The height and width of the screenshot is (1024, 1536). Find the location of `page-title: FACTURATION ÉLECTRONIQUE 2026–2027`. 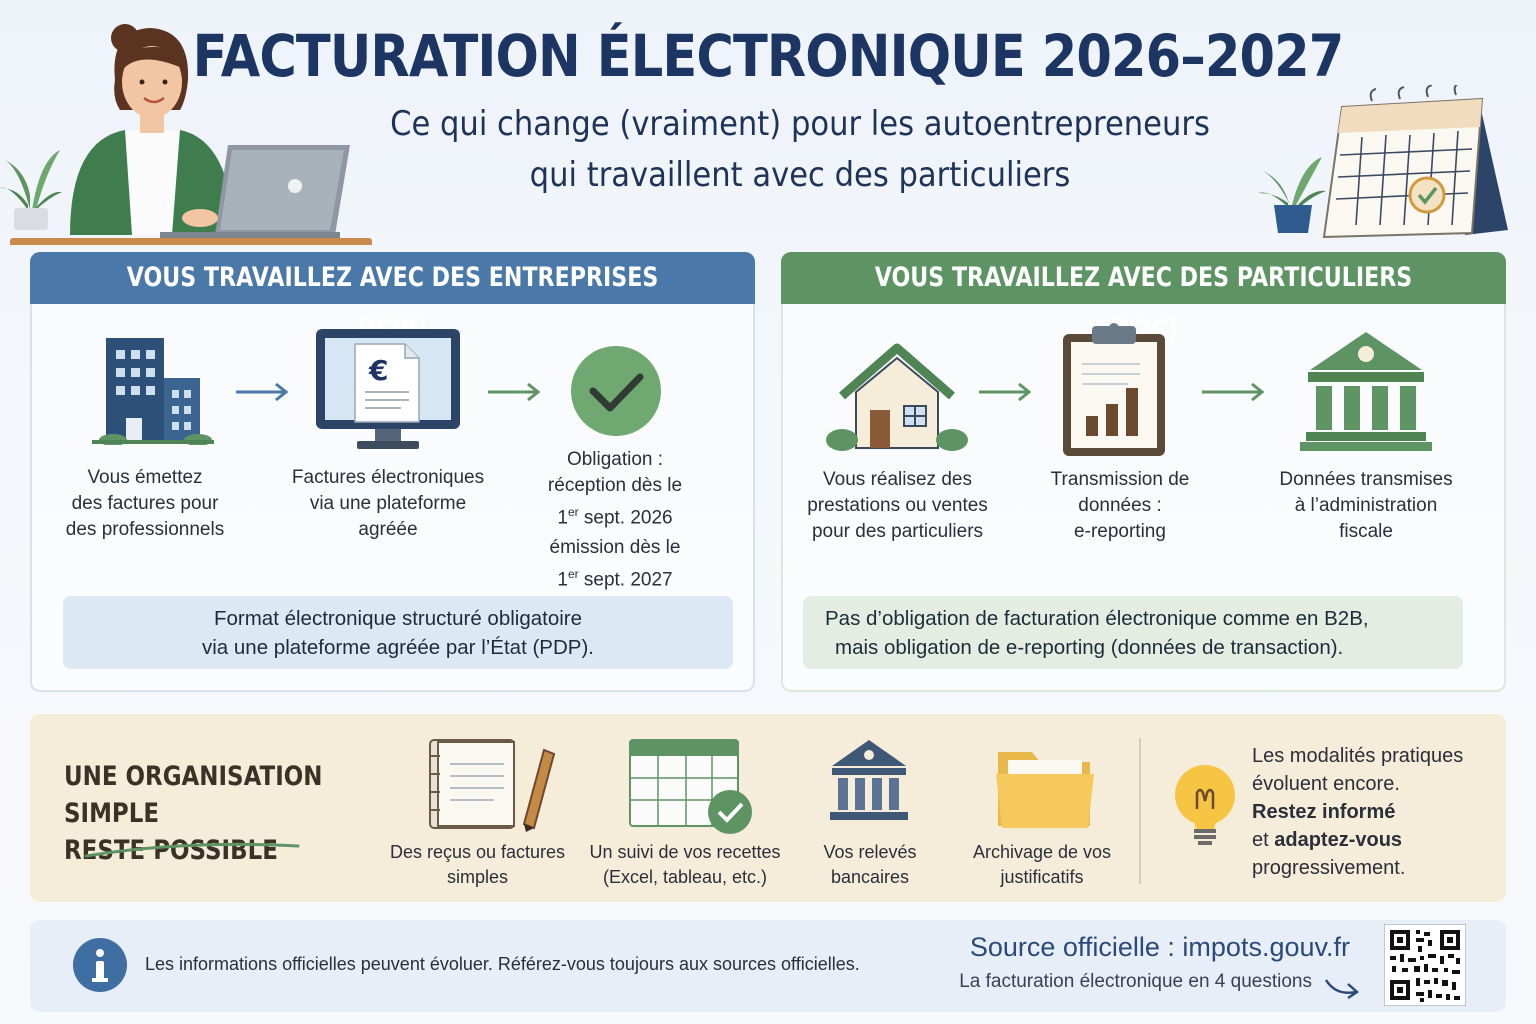

page-title: FACTURATION ÉLECTRONIQUE 2026–2027 is located at coordinates (768, 56).